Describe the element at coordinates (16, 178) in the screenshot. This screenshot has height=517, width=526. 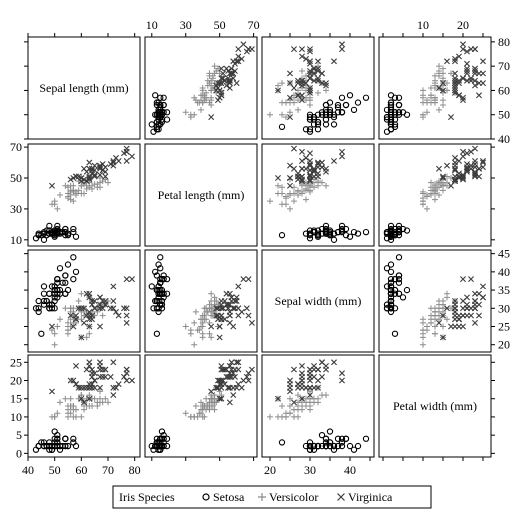
I see `tick-label: 50` at that location.